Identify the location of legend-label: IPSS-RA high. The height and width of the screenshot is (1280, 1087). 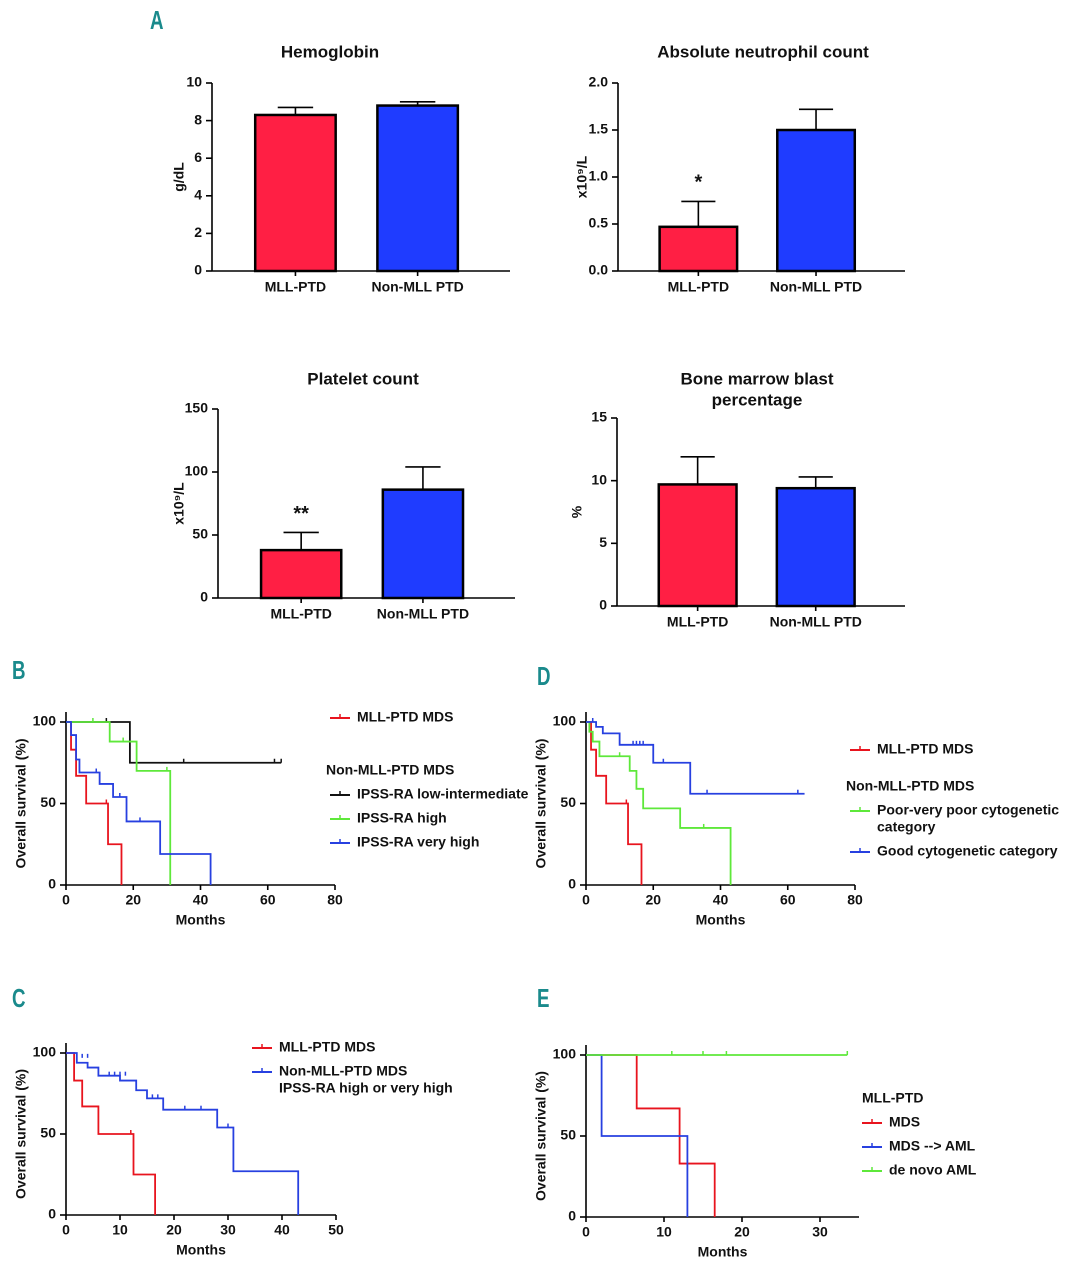
(402, 818).